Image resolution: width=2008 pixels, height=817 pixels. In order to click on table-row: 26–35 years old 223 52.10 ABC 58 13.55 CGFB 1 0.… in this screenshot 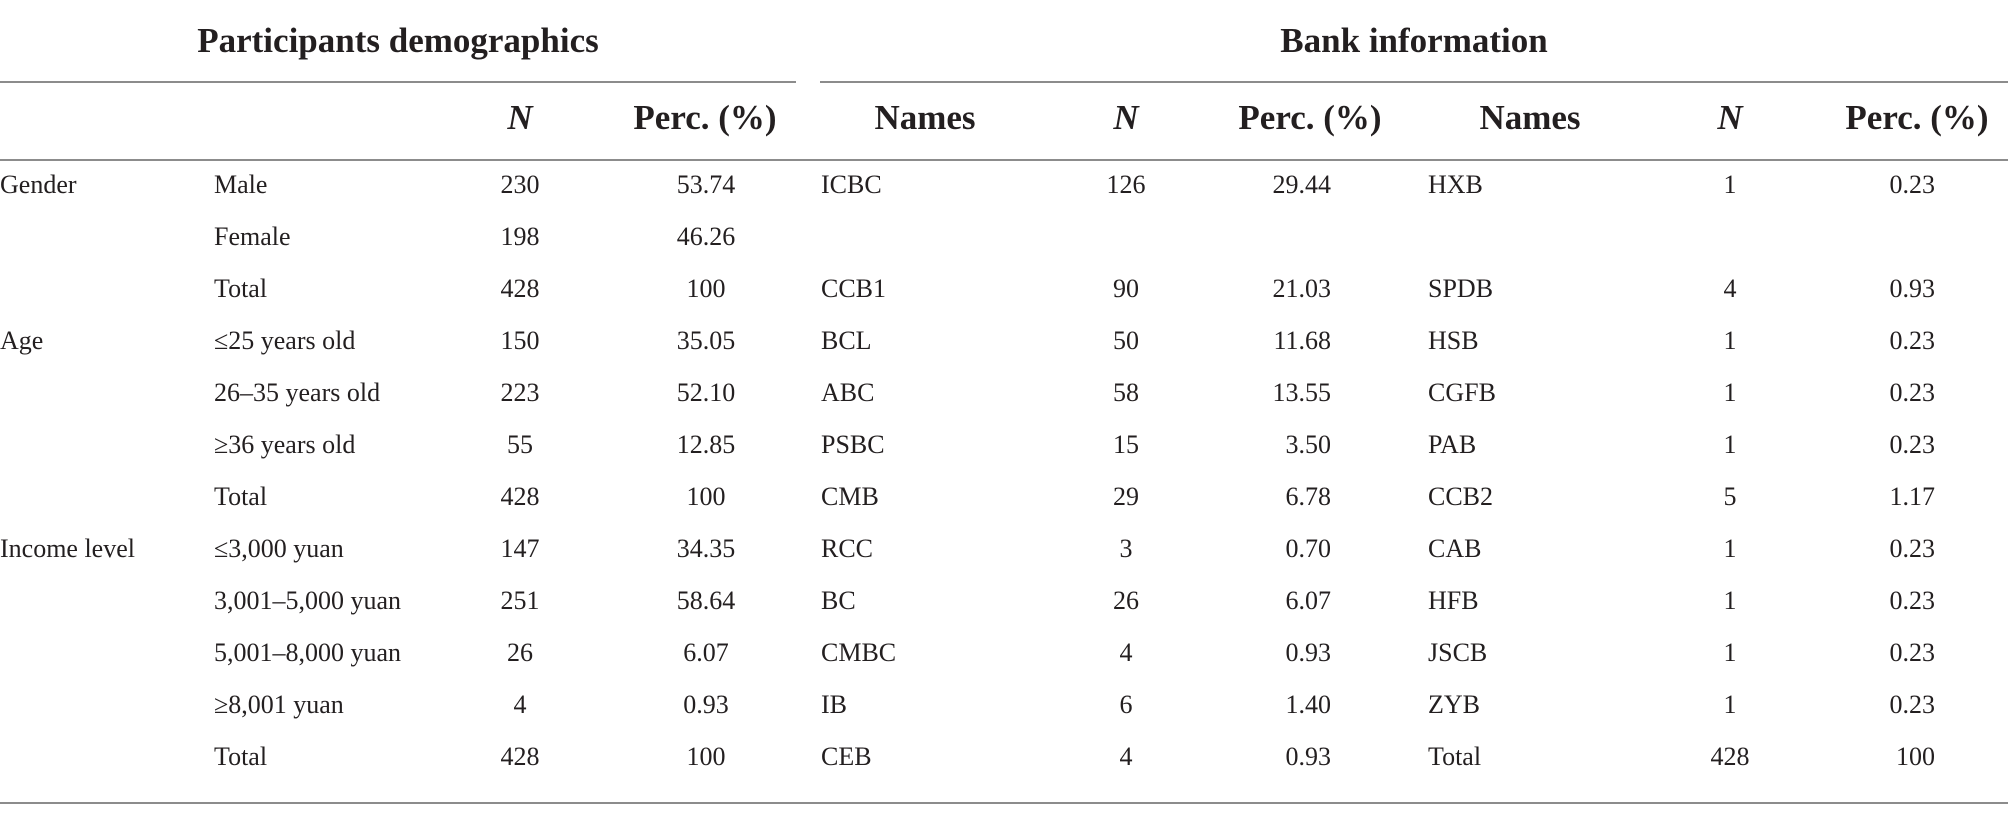, I will do `click(1004, 393)`.